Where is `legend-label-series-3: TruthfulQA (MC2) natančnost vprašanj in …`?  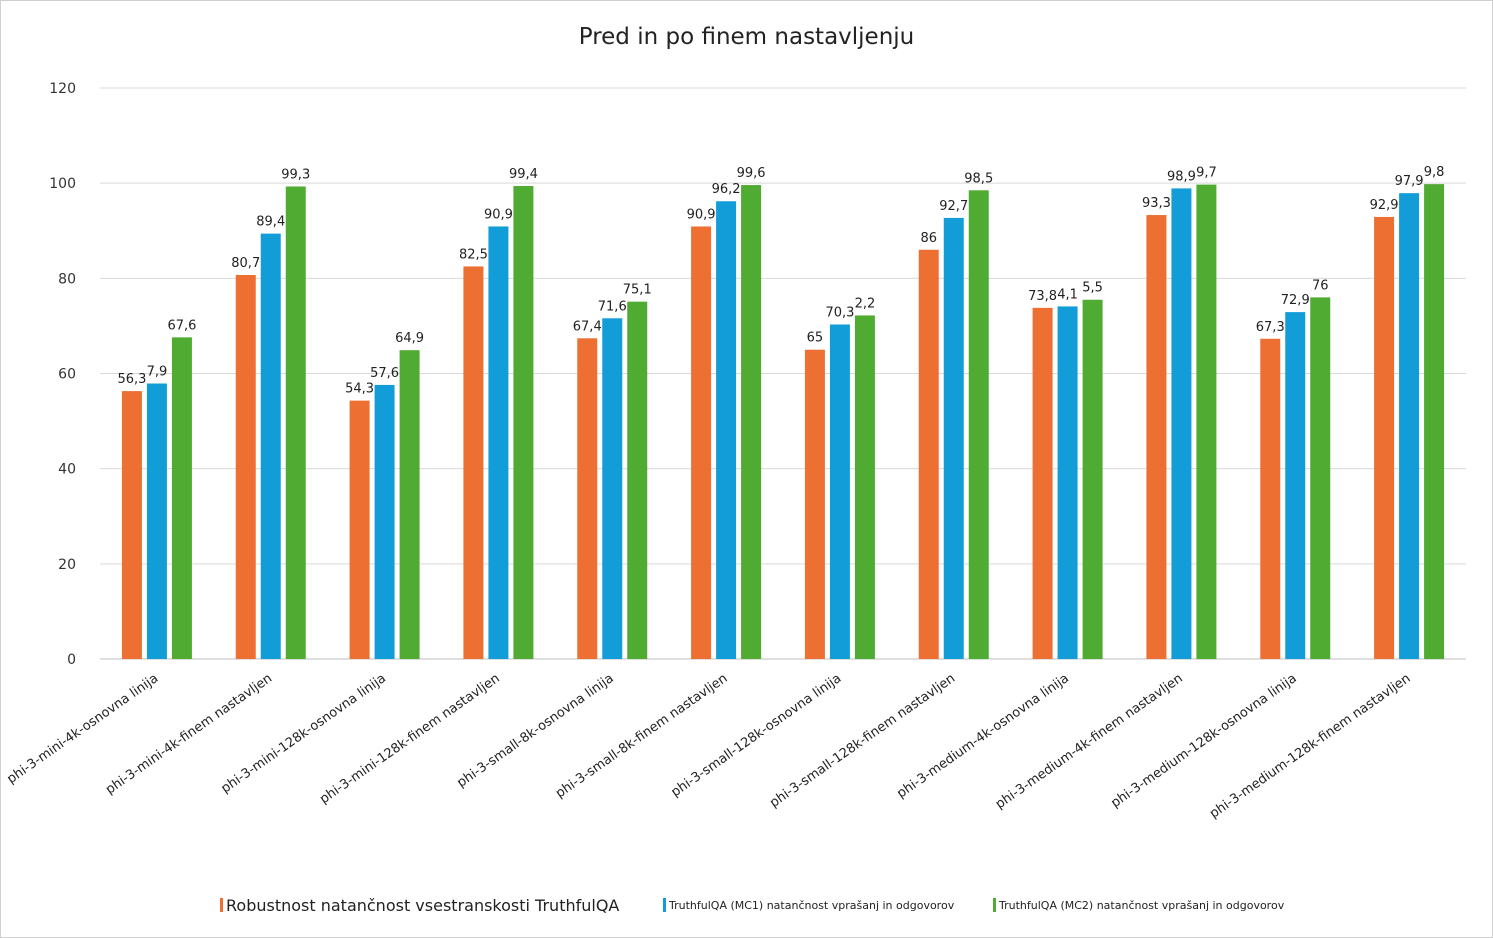
legend-label-series-3: TruthfulQA (MC2) natančnost vprašanj in … is located at coordinates (1142, 905).